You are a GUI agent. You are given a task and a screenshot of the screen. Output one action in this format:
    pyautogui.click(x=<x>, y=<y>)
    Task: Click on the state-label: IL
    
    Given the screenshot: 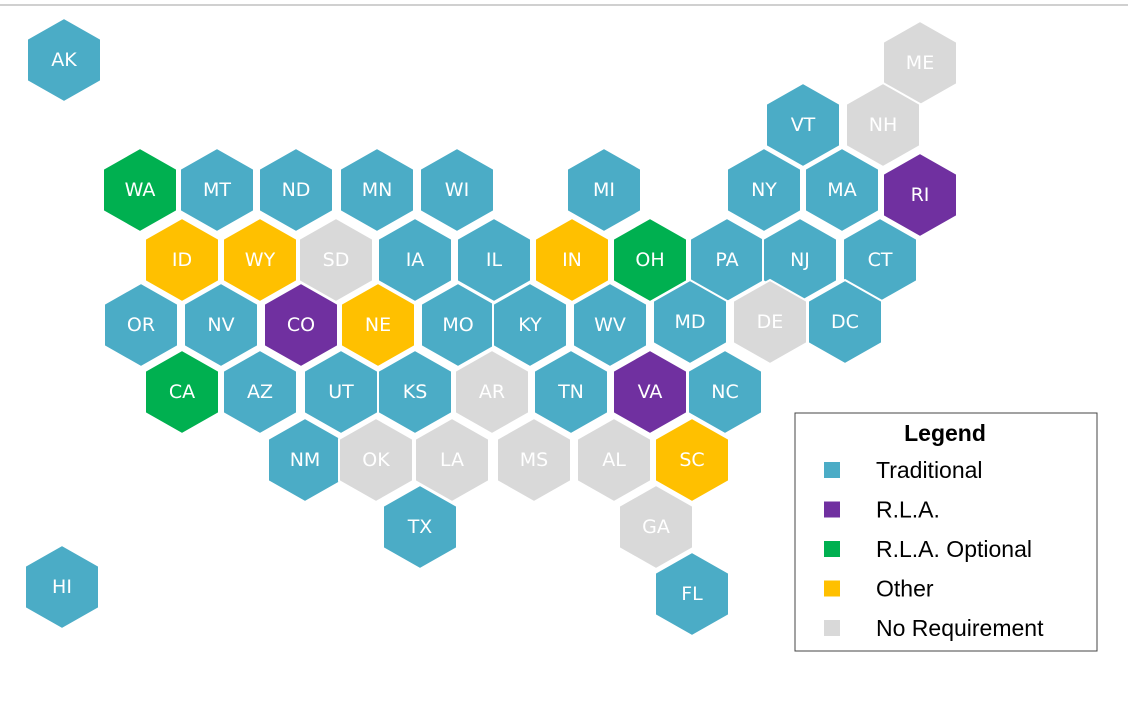 What is the action you would take?
    pyautogui.click(x=494, y=260)
    